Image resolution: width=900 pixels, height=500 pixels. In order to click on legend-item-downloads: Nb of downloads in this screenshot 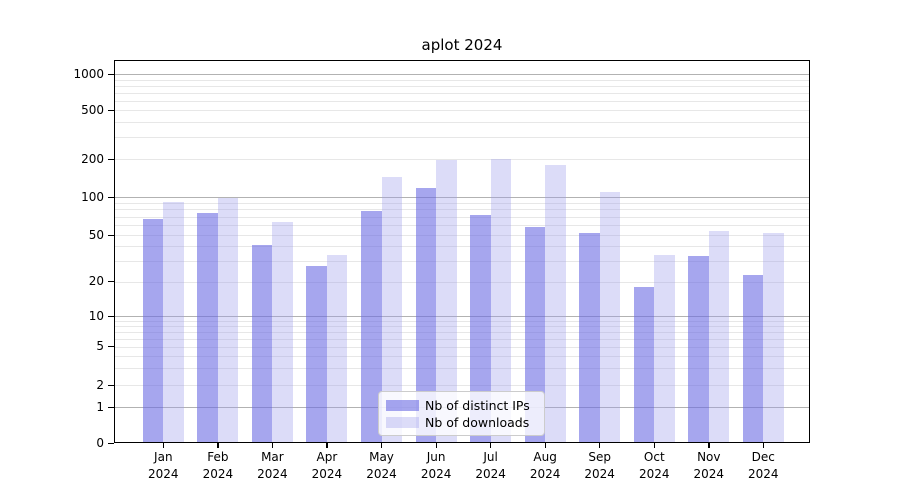, I will do `click(461, 422)`.